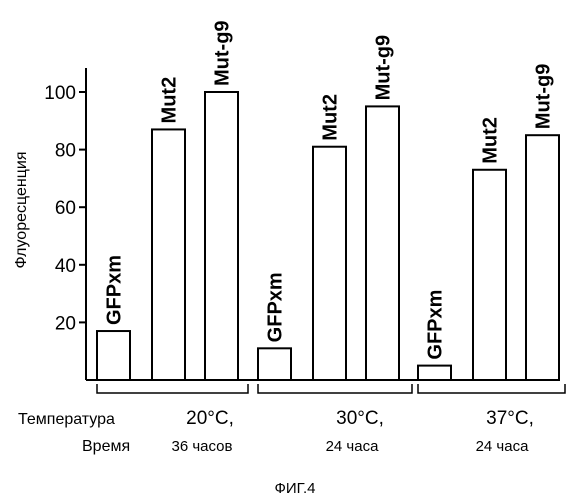  Describe the element at coordinates (65, 323) in the screenshot. I see `y-tick-label: 20` at that location.